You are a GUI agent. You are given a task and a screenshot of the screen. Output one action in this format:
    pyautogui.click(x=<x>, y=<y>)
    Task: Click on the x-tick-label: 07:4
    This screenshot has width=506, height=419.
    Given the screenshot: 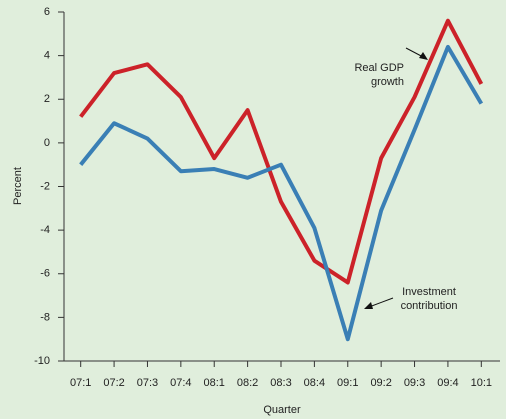 What is the action you would take?
    pyautogui.click(x=180, y=383)
    